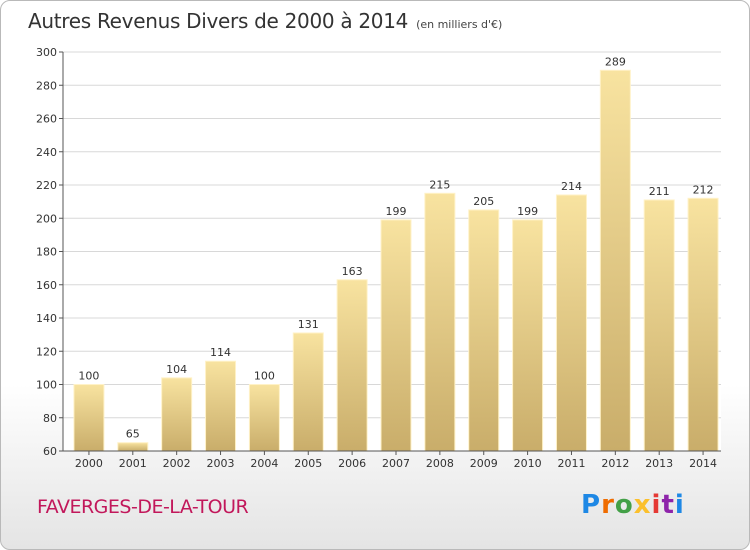 The height and width of the screenshot is (550, 750). What do you see at coordinates (608, 505) in the screenshot?
I see `logo-letter: r` at bounding box center [608, 505].